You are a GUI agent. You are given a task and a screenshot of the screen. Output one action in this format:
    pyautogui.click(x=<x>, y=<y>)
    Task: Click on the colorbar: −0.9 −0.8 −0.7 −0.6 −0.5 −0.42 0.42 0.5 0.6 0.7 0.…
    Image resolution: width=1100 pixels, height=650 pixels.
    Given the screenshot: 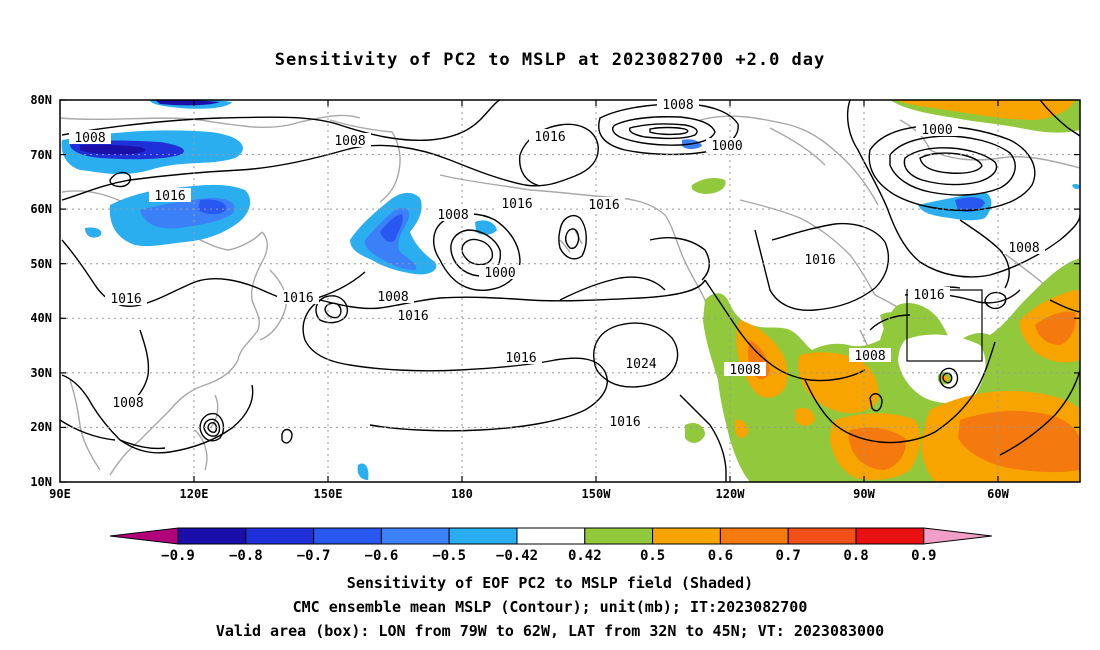 What is the action you would take?
    pyautogui.click(x=550, y=545)
    